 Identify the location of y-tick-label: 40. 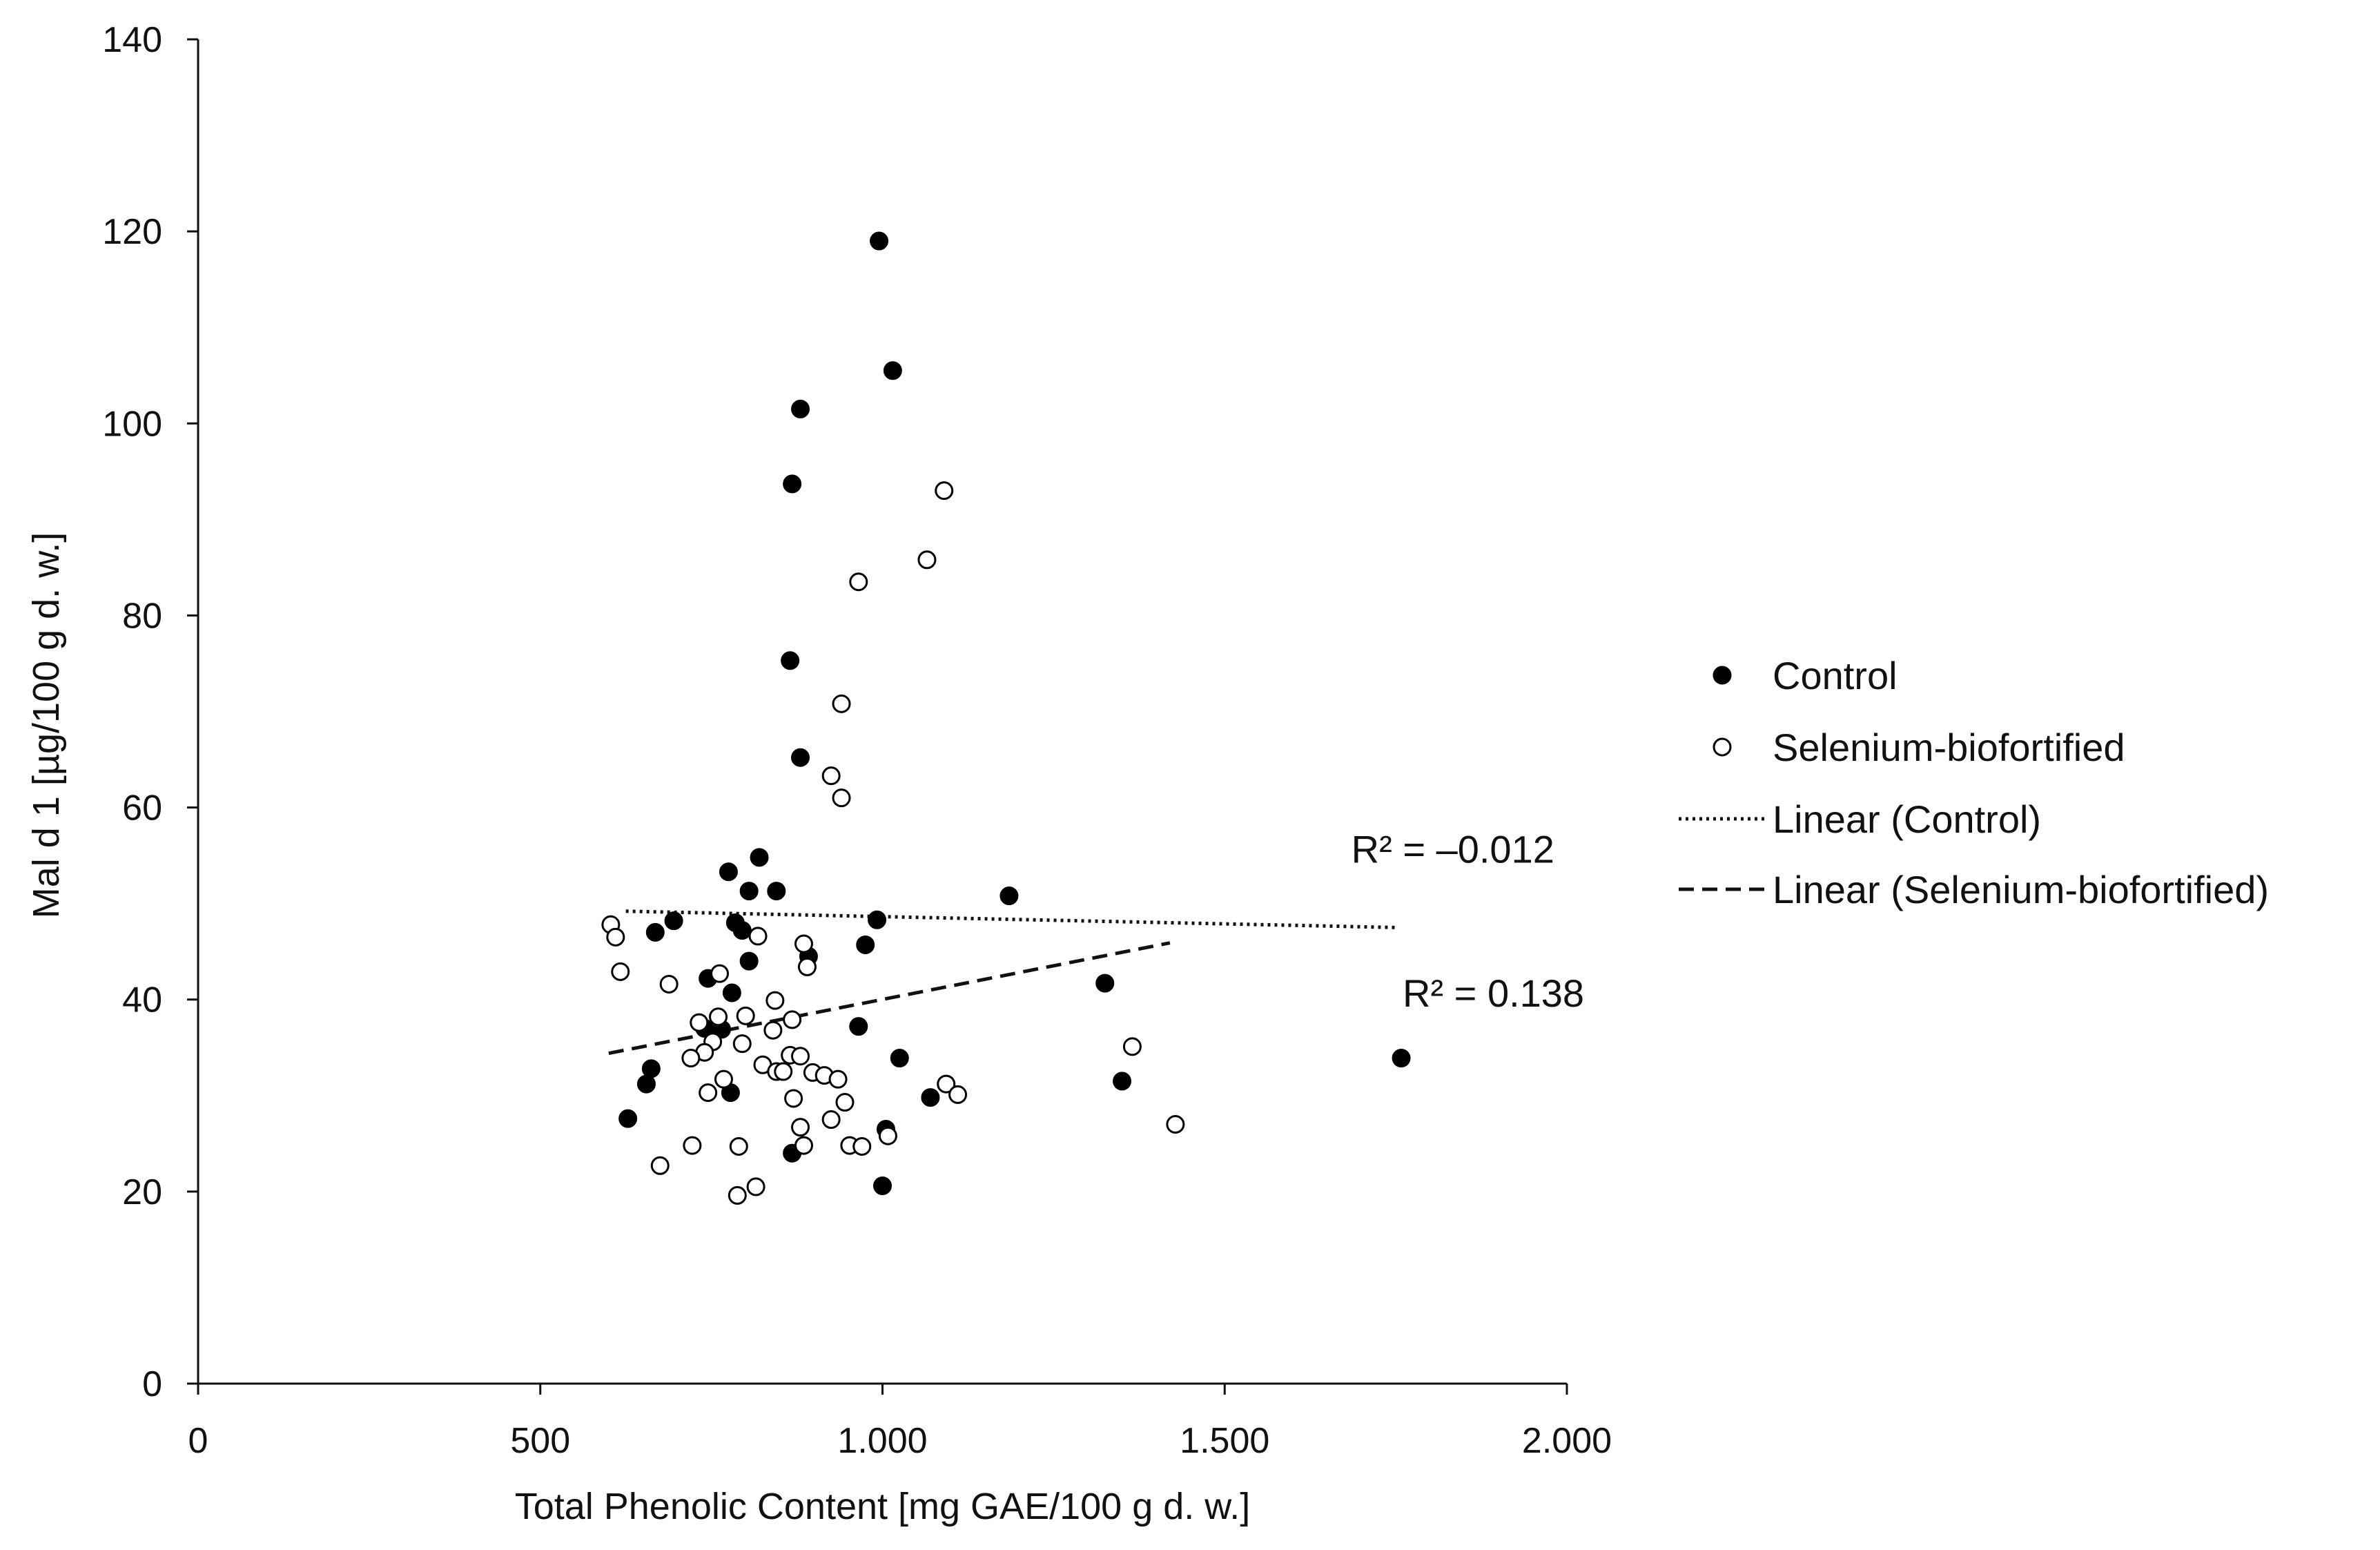
(142, 1000).